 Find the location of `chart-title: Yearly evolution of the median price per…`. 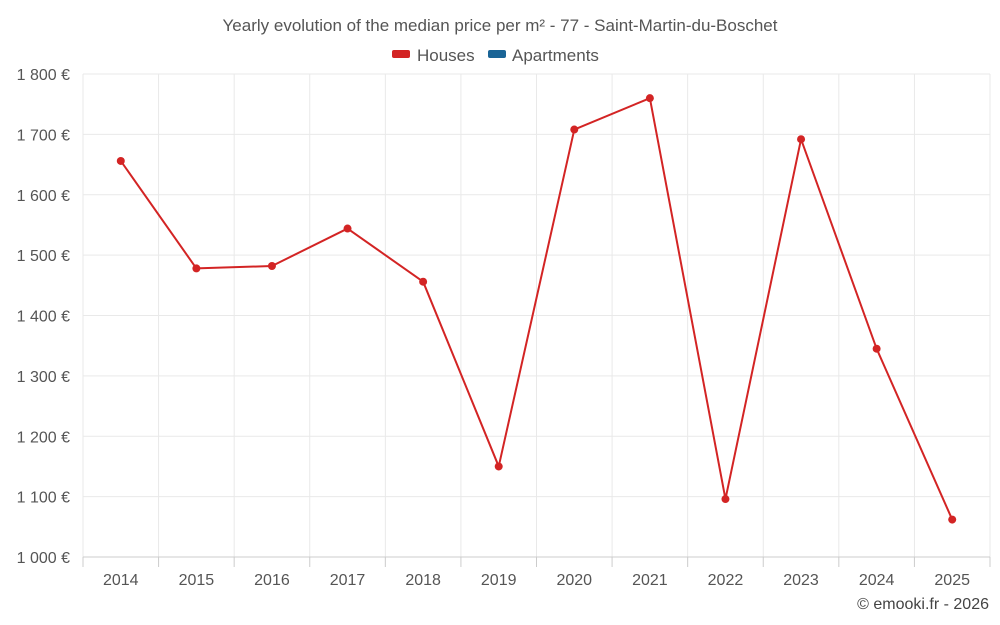

chart-title: Yearly evolution of the median price per… is located at coordinates (500, 25).